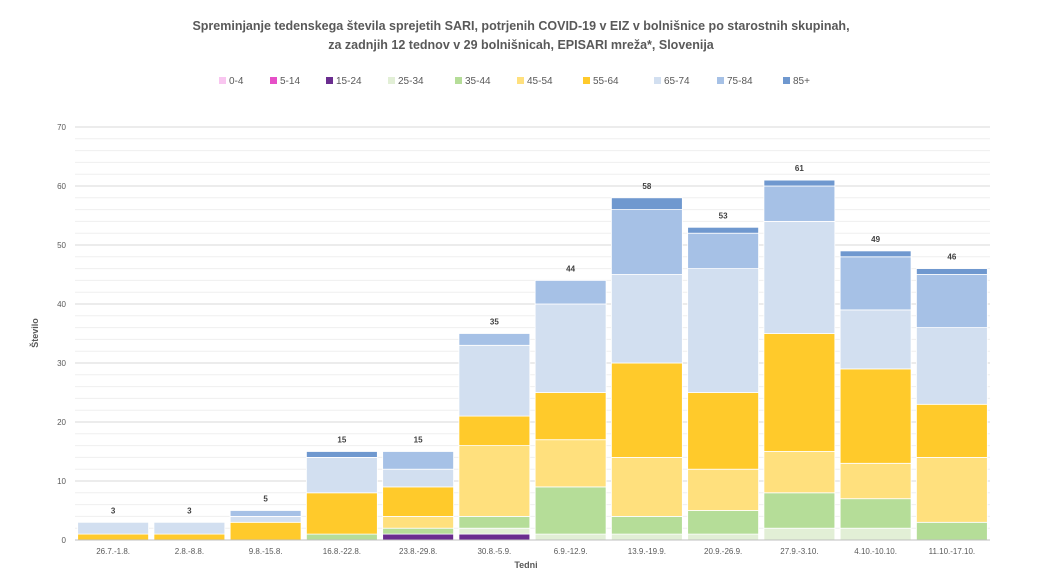 The image size is (1043, 576). I want to click on legend-item-85+: 85+, so click(796, 81).